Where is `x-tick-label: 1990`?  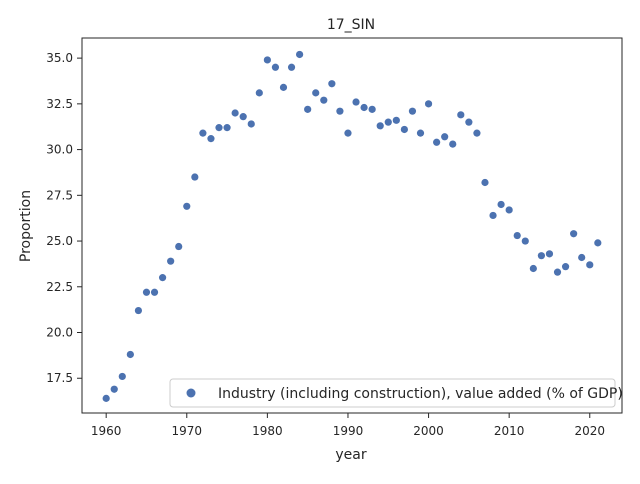 x-tick-label: 1990 is located at coordinates (348, 431).